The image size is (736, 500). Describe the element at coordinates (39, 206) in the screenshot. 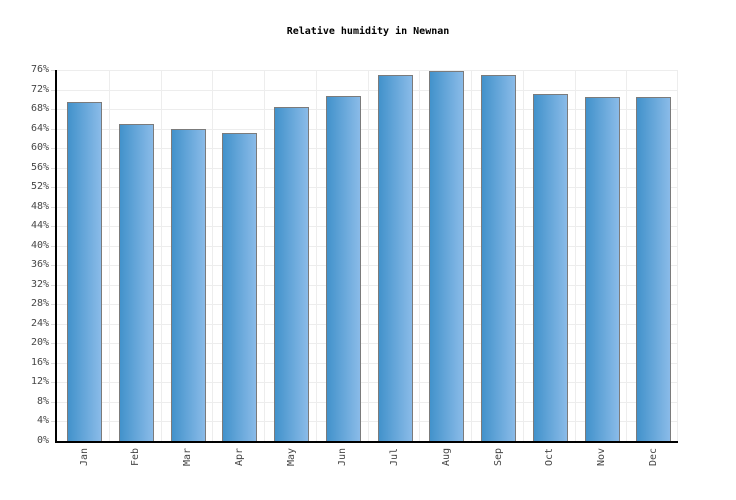

I see `y-axis-label: 48%` at that location.